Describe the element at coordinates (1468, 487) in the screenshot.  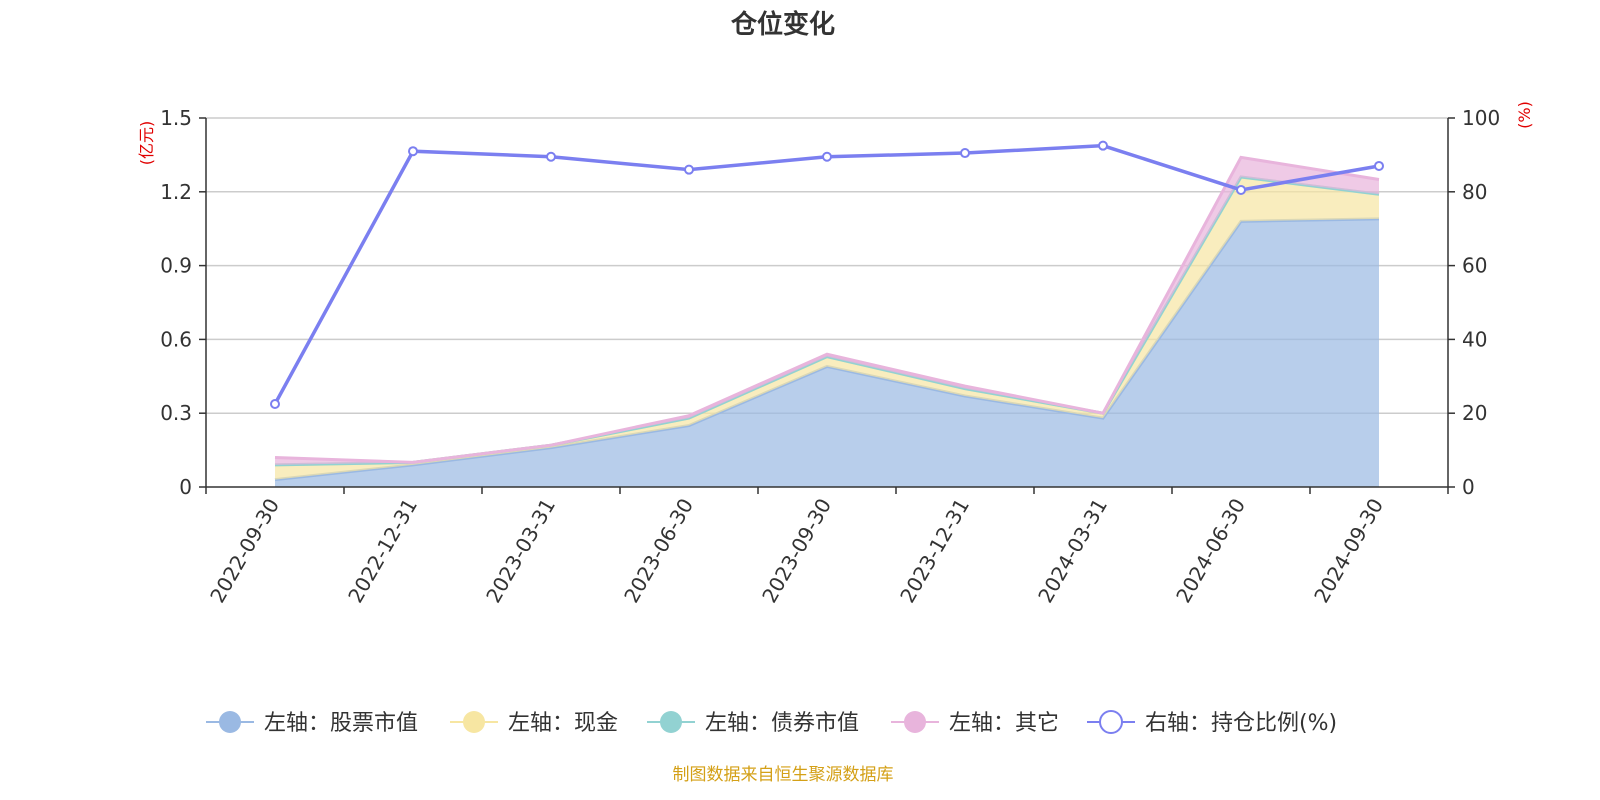
I see `right-tick-label: 0` at that location.